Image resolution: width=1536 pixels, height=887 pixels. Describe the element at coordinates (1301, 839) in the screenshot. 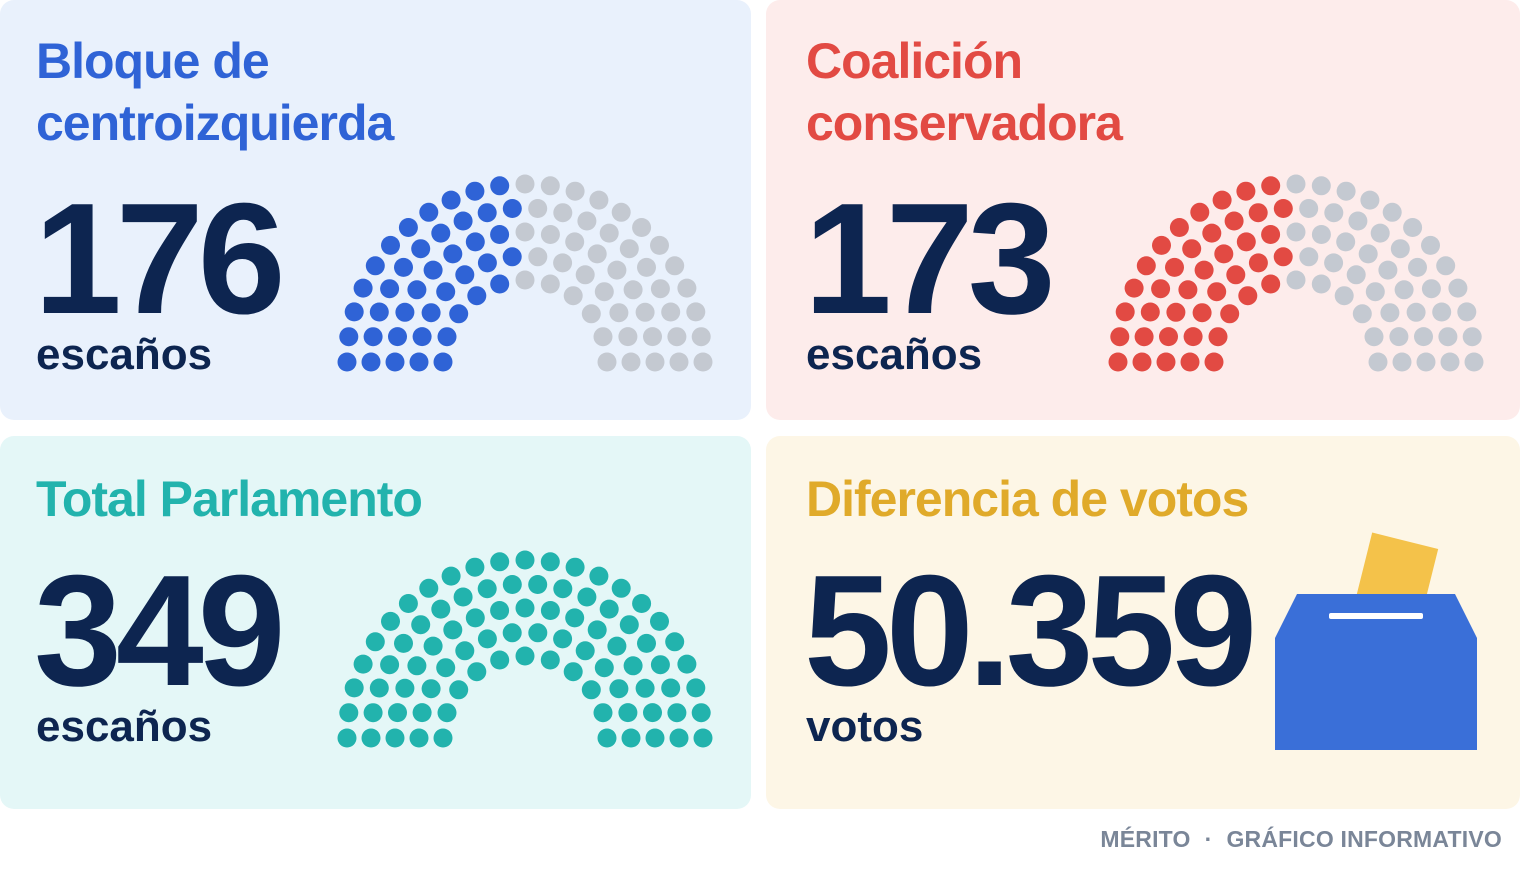

I see `footer-credit: MÉRITO · GRÁFICO INFORMATIVO` at that location.